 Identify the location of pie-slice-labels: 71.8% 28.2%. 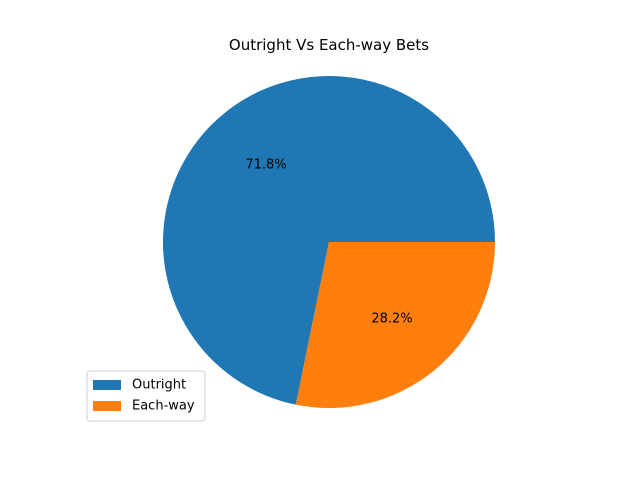
(328, 241).